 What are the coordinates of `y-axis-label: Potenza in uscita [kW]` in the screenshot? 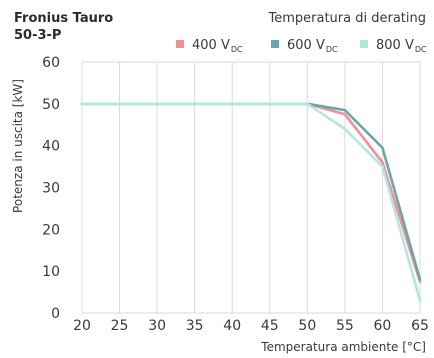 It's located at (18, 146).